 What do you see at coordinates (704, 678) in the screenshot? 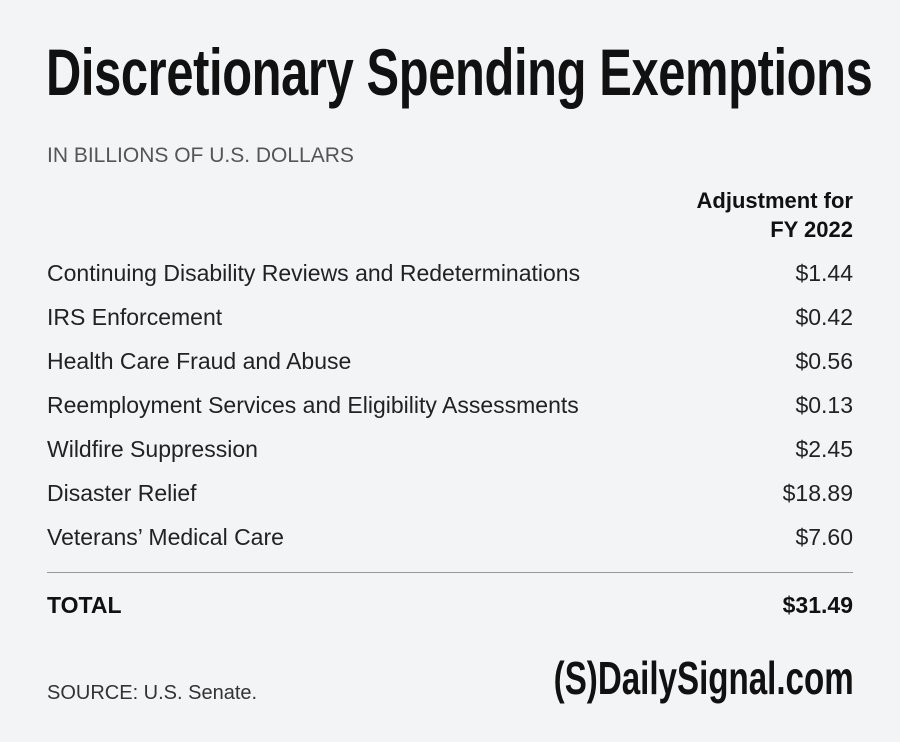
I see `daily-signal-logo: (S)DailySignal.com` at bounding box center [704, 678].